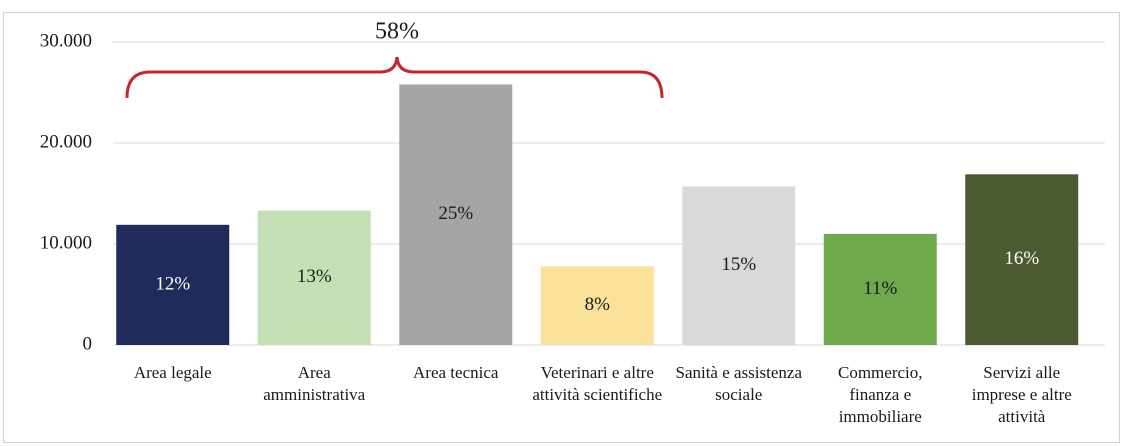  What do you see at coordinates (66, 141) in the screenshot?
I see `y-tick-label: 20.000` at bounding box center [66, 141].